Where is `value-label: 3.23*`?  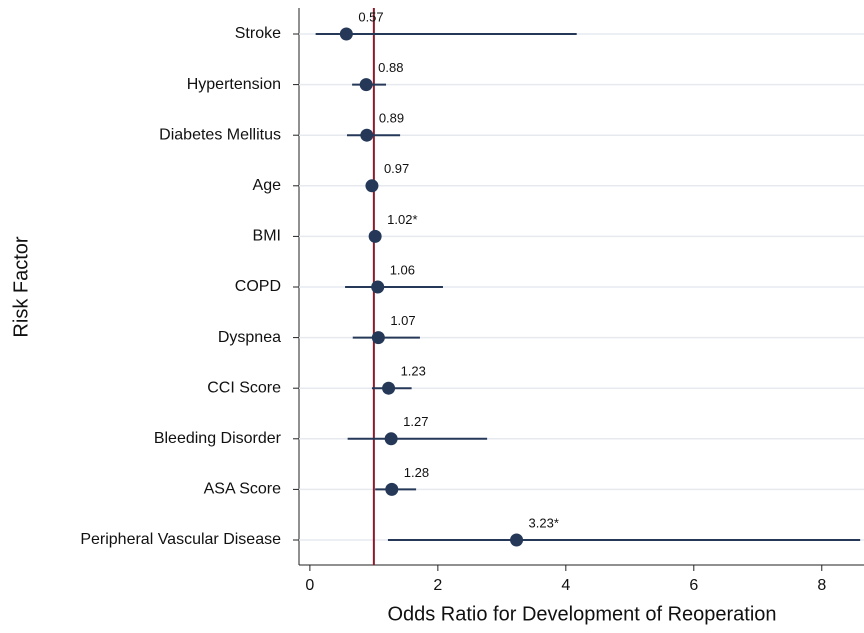 value-label: 3.23* is located at coordinates (544, 522).